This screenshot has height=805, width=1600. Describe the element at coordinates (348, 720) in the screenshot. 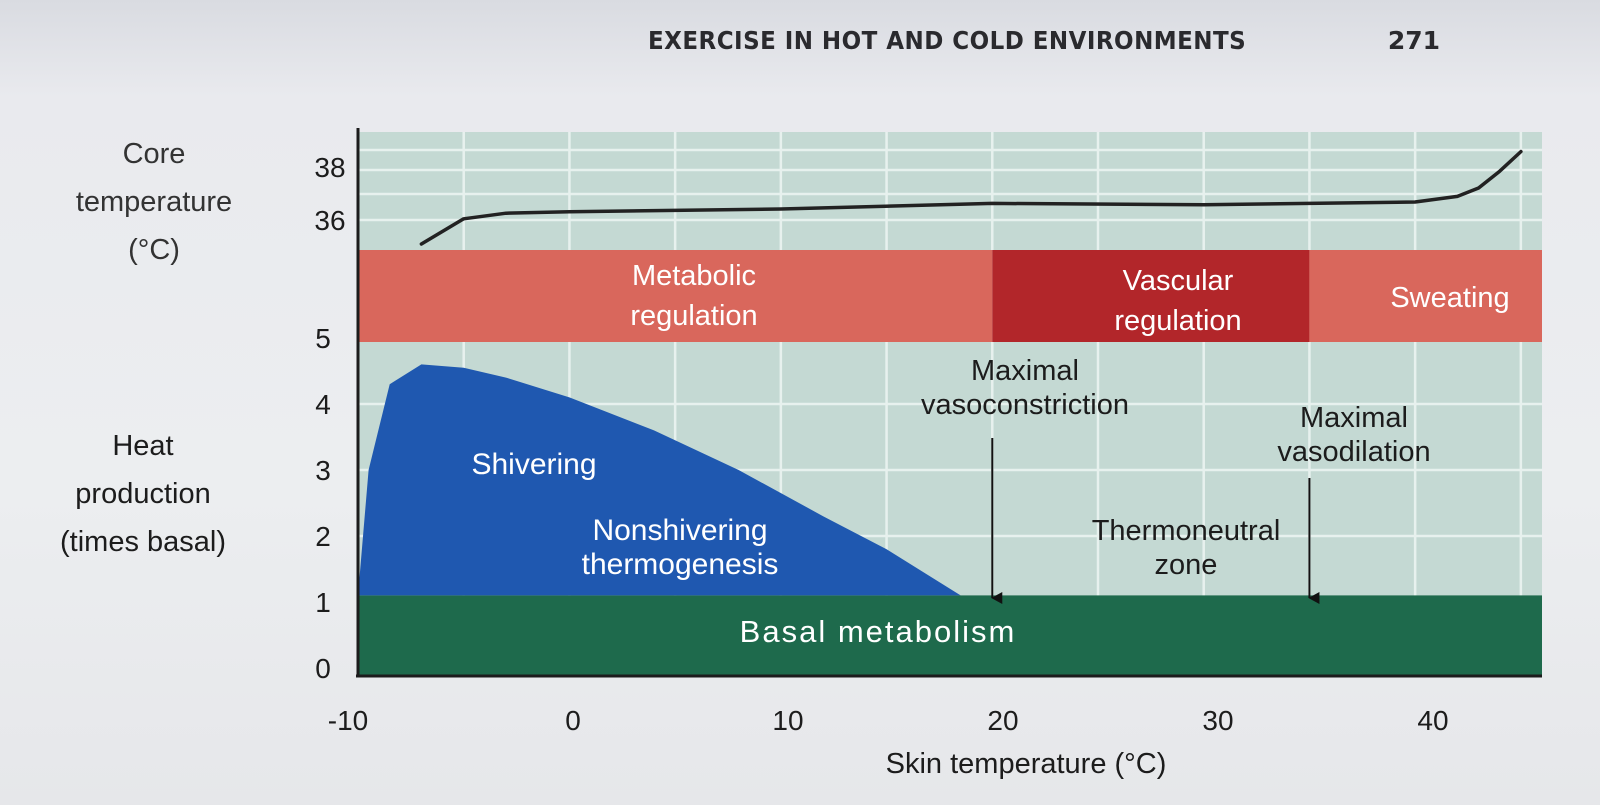

I see `x-tick--10: -10` at that location.